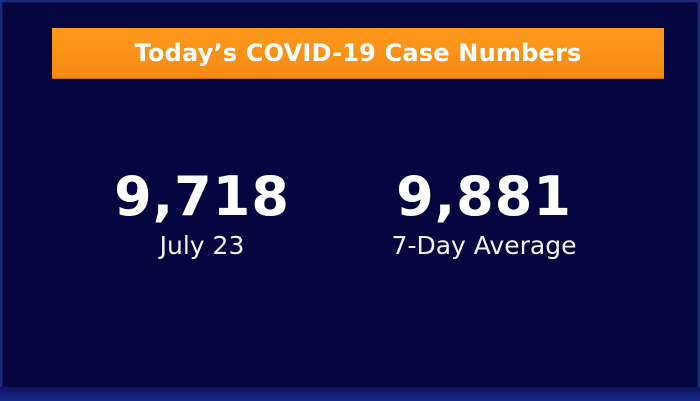 Image resolution: width=700 pixels, height=401 pixels. I want to click on stat-today-value: 9,718, so click(202, 196).